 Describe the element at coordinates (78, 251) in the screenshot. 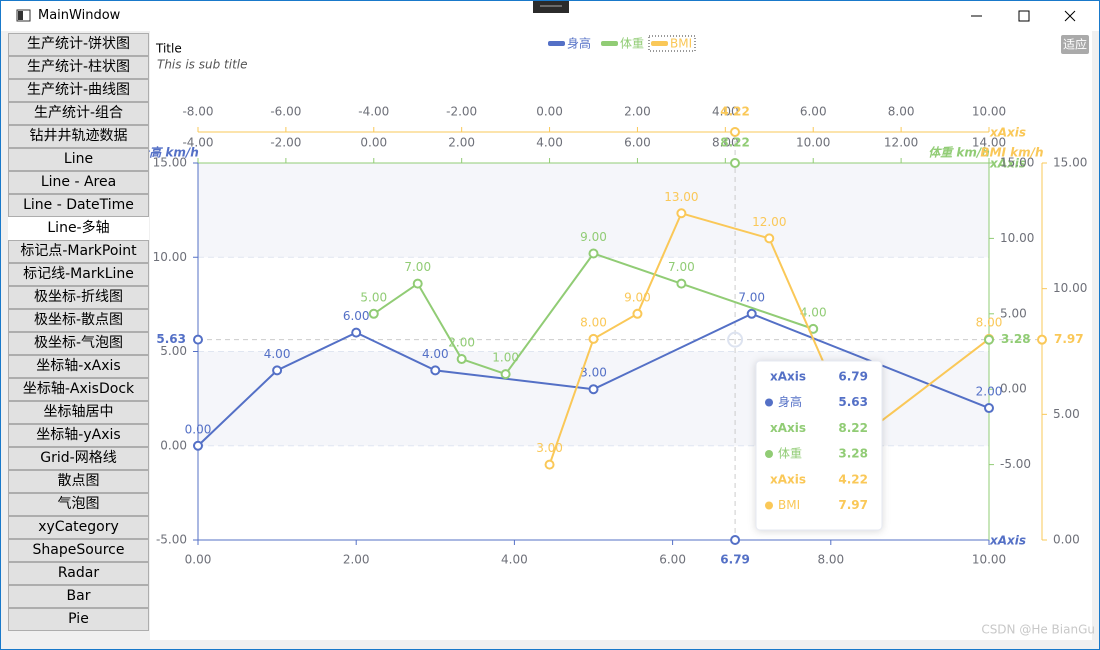

I see `nav-button: 标记点-MarkPoint` at that location.